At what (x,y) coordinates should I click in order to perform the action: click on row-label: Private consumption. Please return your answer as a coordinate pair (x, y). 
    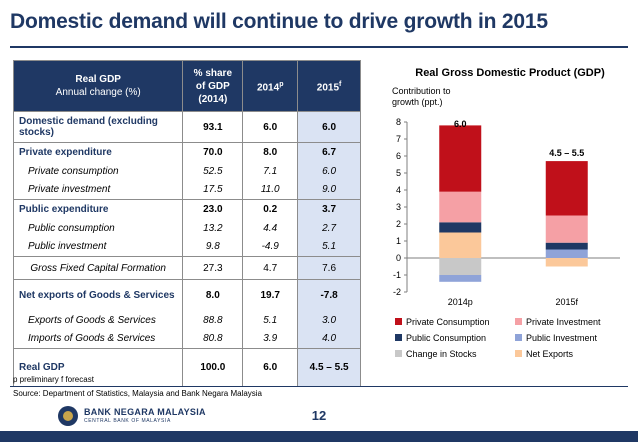
    Looking at the image, I should click on (98, 171).